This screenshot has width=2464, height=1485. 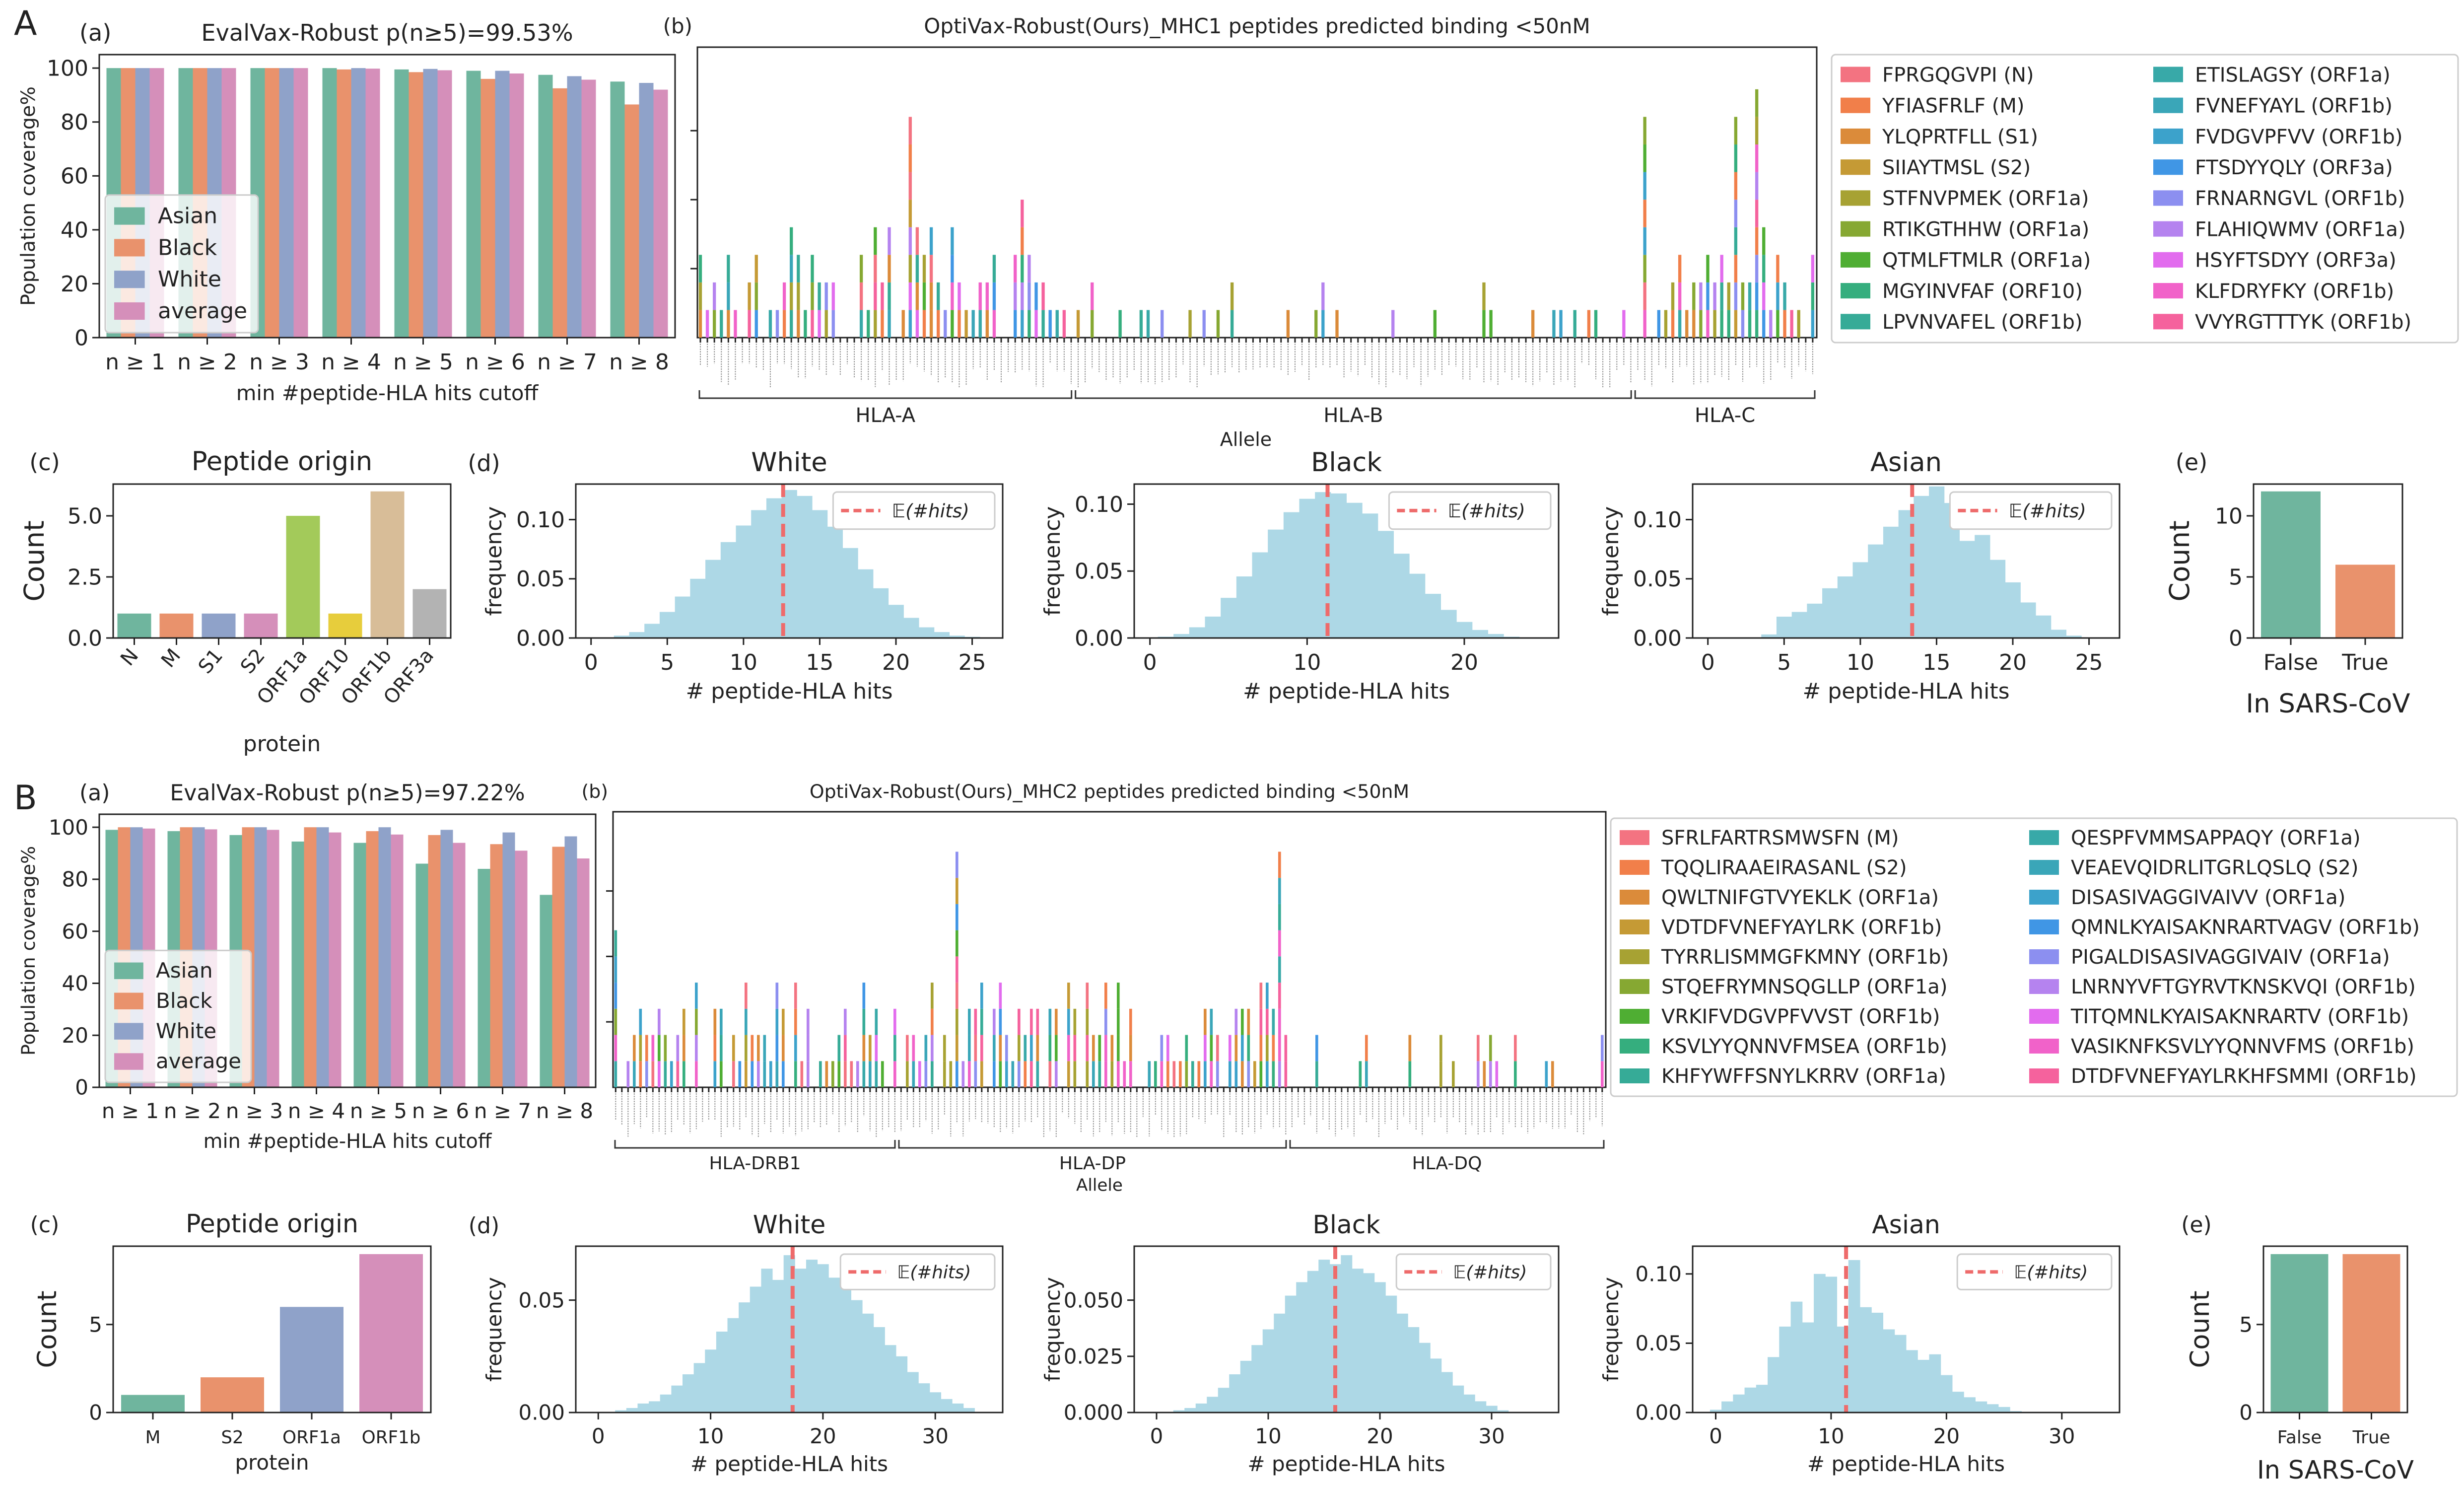 I want to click on y-axis-label: frequency, so click(x=494, y=561).